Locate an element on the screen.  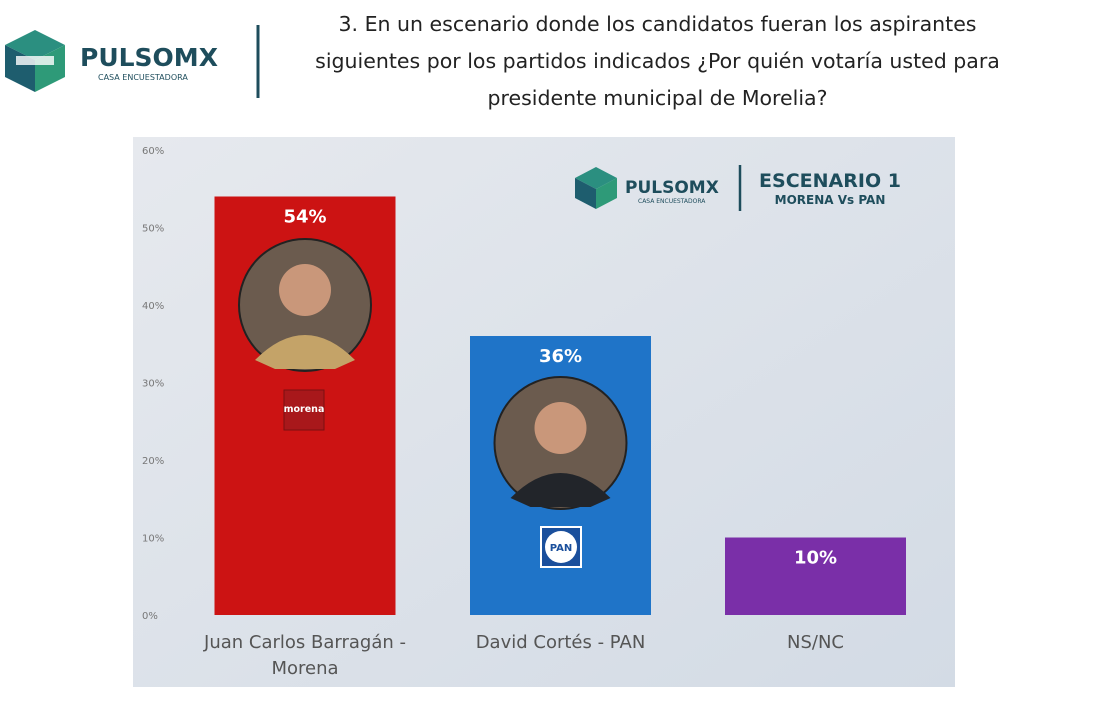
party-logo: morena is located at coordinates (304, 409).